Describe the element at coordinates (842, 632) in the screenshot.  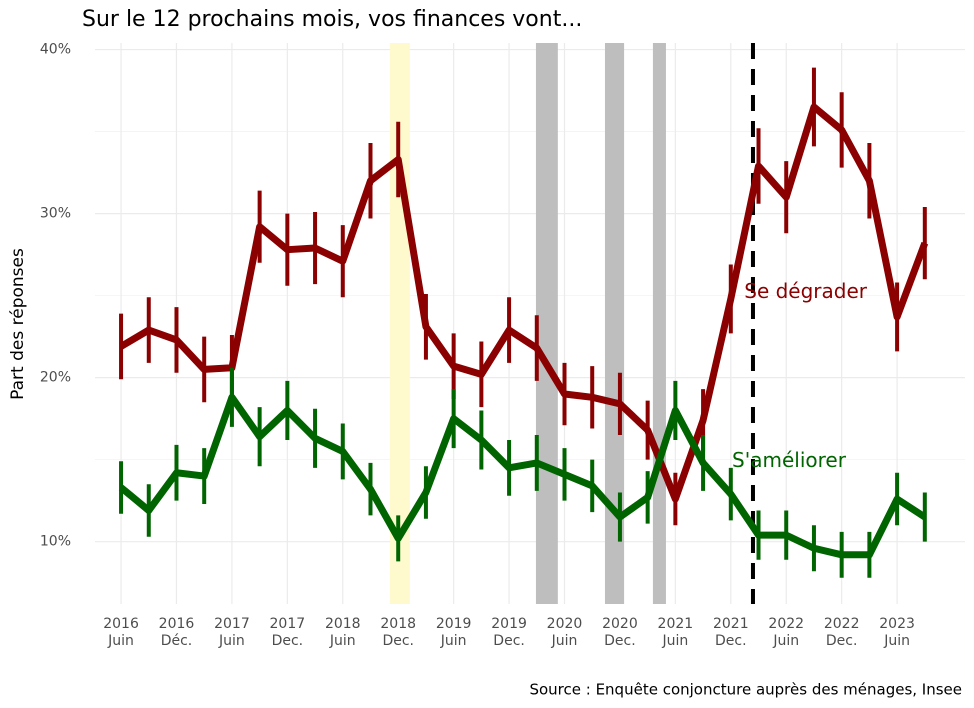
I see `x-tick-label: 2022 Dec.` at that location.